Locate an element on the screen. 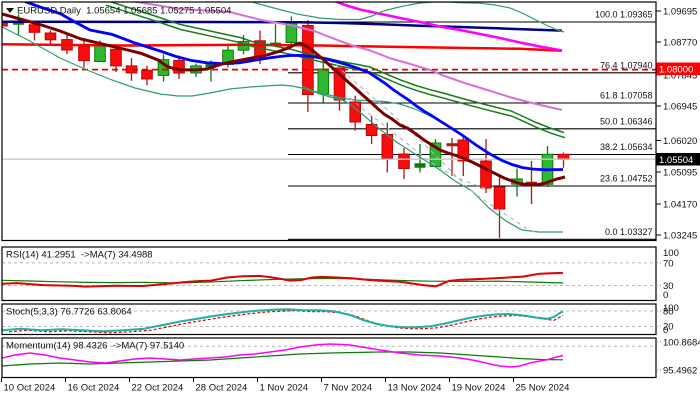  svg-text: 95.4962 is located at coordinates (680, 371).